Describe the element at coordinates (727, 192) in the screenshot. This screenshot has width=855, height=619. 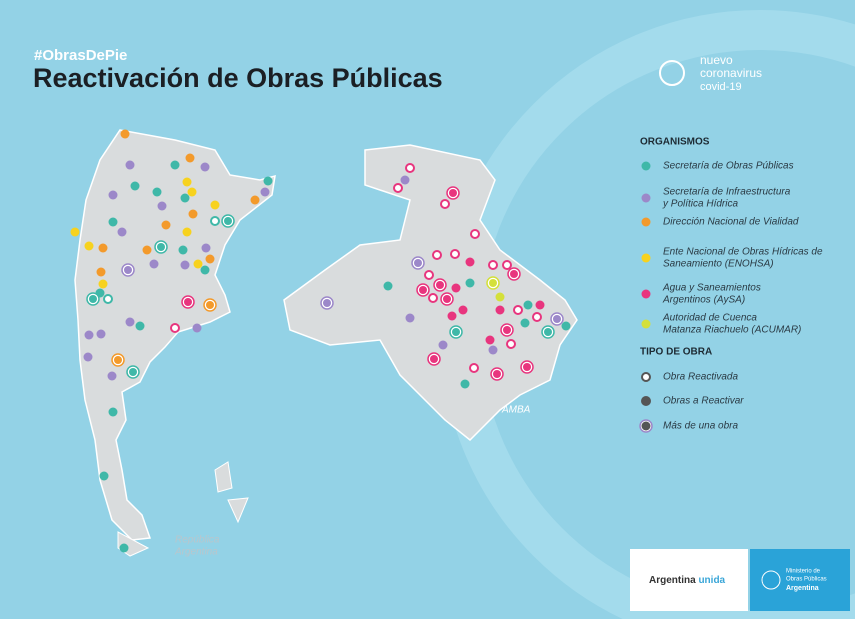
I see `legend-label: Secretaría de Infraestructura` at that location.